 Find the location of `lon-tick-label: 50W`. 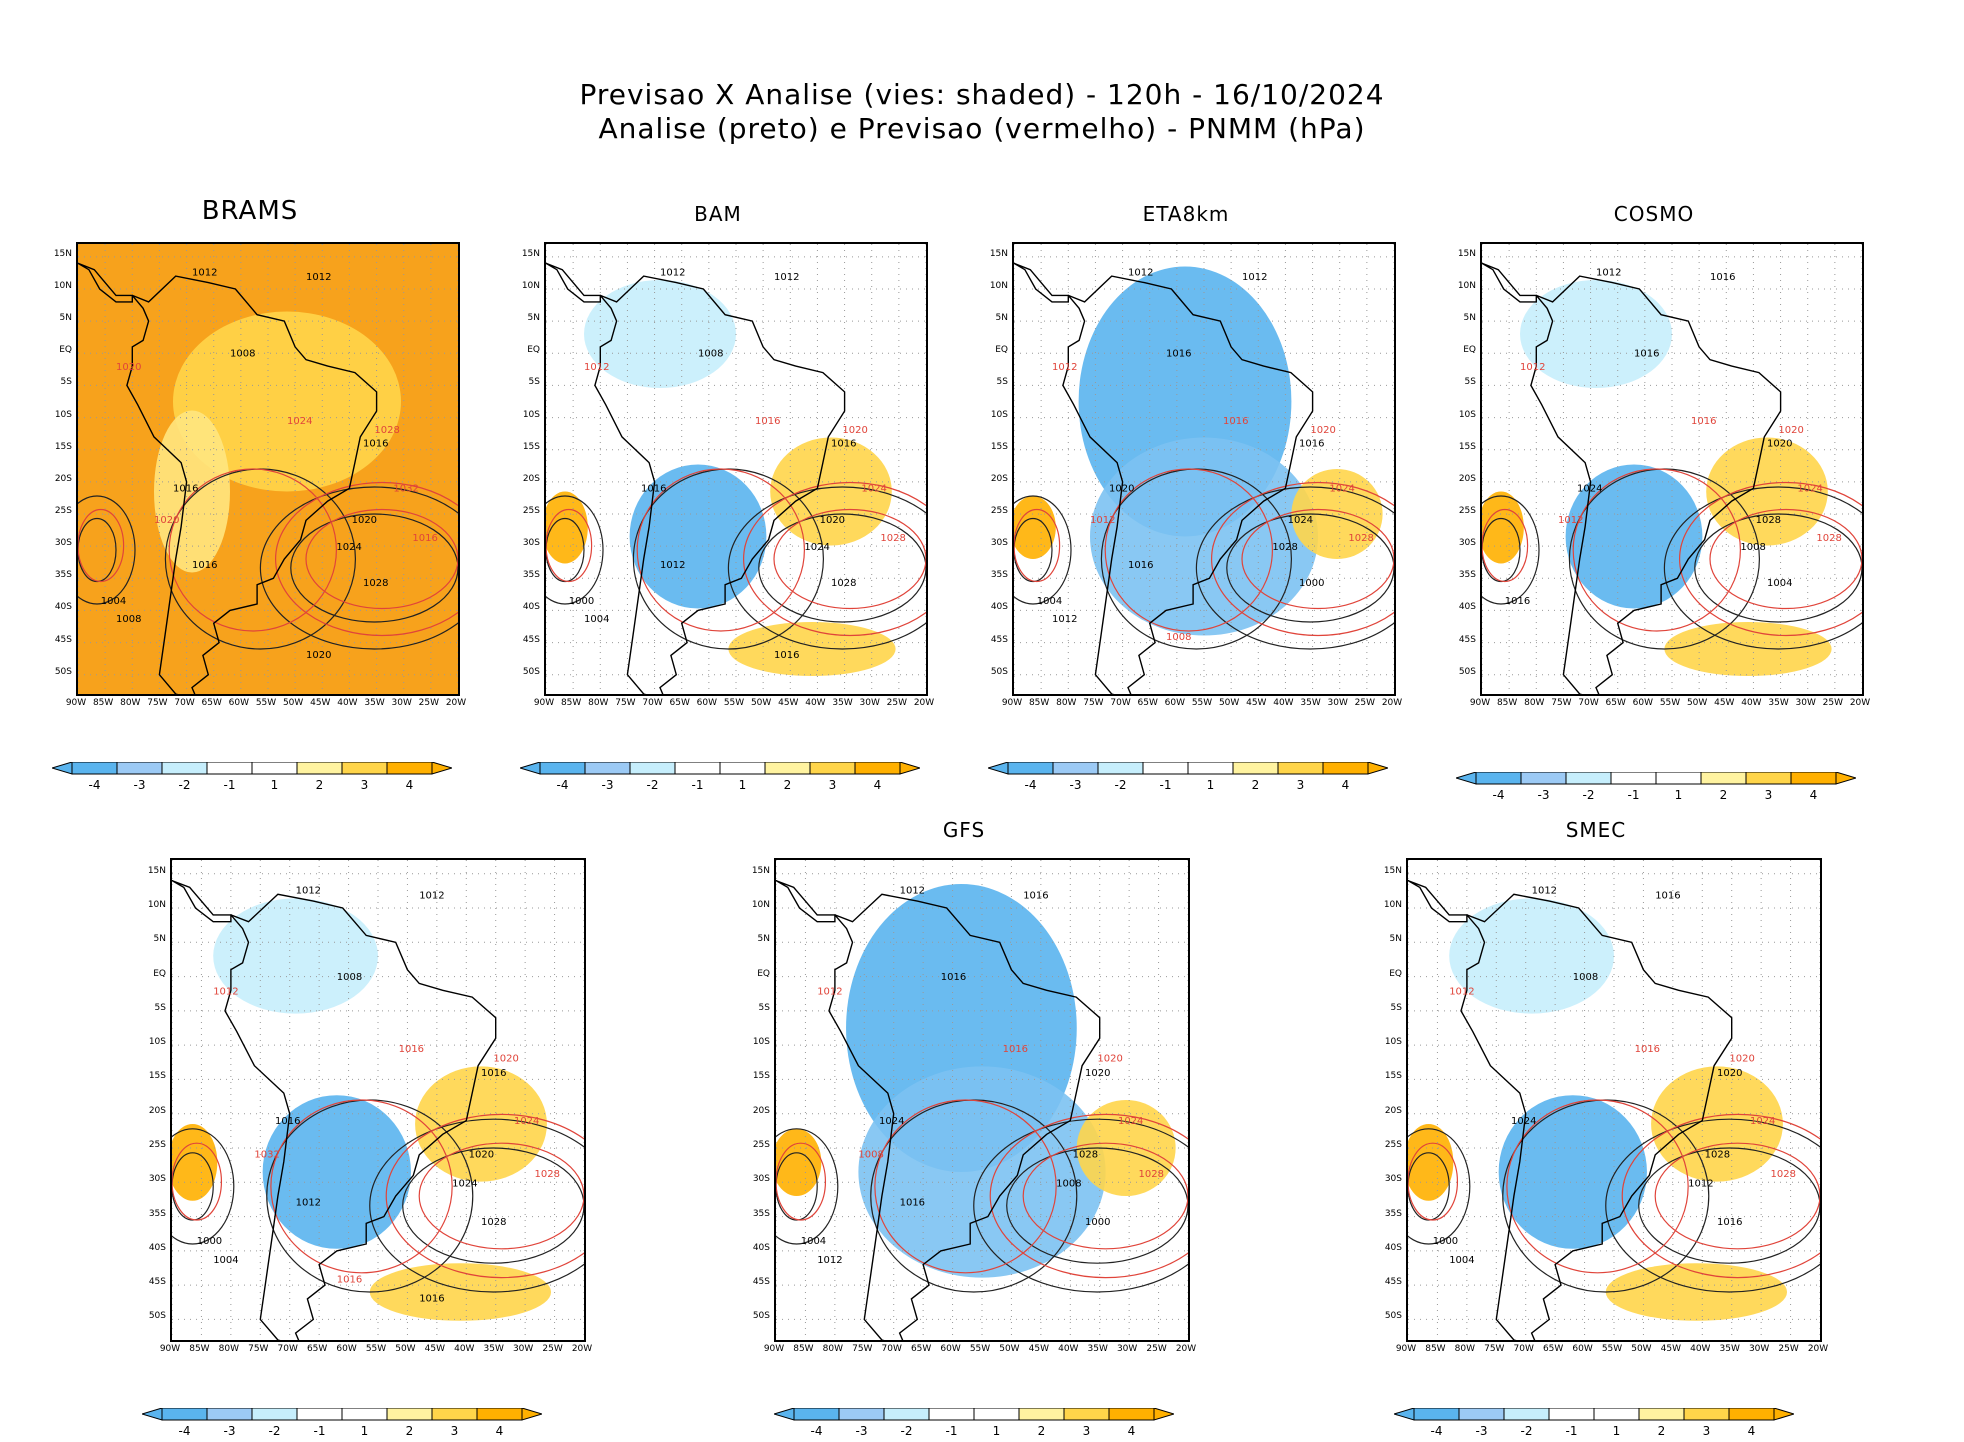

lon-tick-label: 50W is located at coordinates (1009, 1349).